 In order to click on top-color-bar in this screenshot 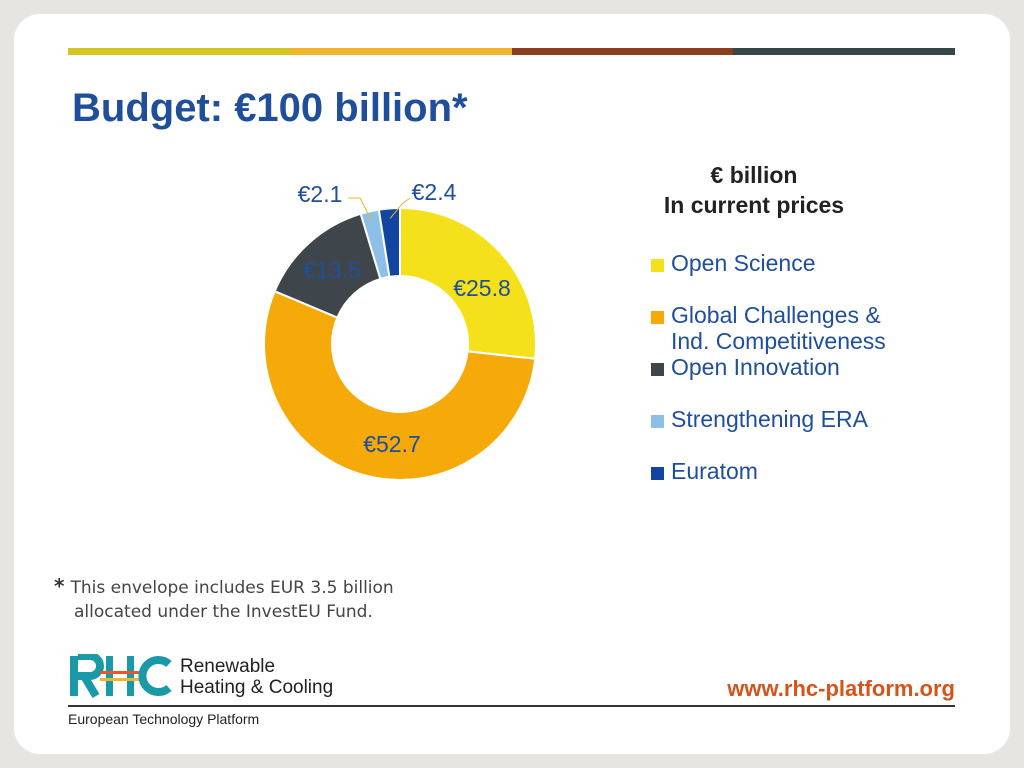, I will do `click(511, 51)`.